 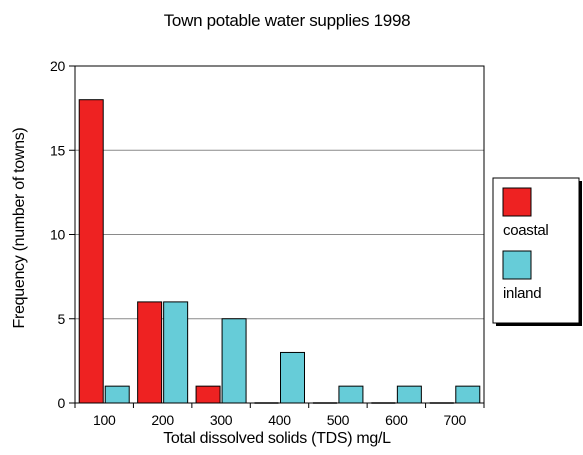 What do you see at coordinates (287, 20) in the screenshot?
I see `chart-title: Town potable water supplies 1998` at bounding box center [287, 20].